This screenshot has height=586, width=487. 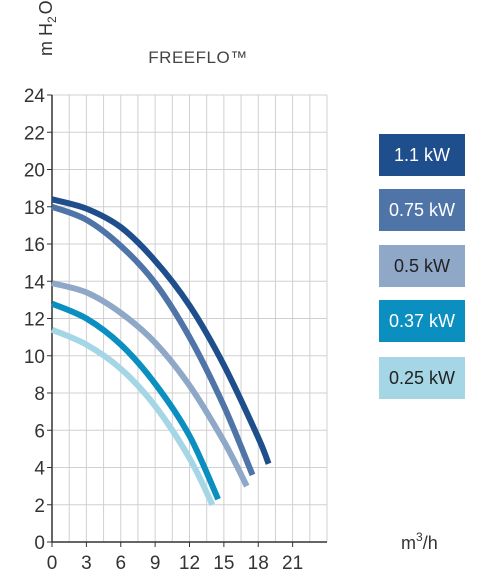 What do you see at coordinates (120, 563) in the screenshot?
I see `x-tick-label: 6` at bounding box center [120, 563].